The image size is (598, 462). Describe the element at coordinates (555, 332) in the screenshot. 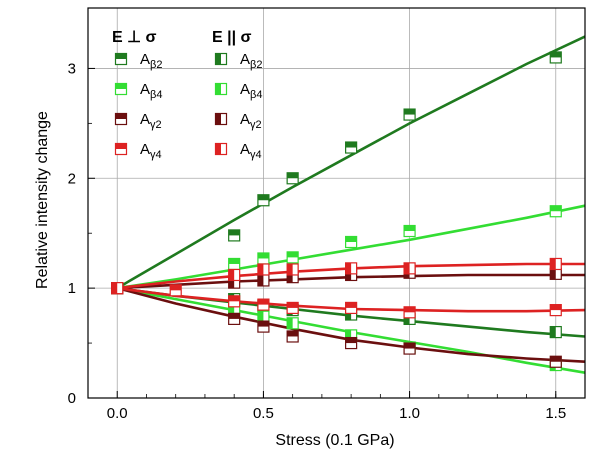

I see `point-beta2-par` at that location.